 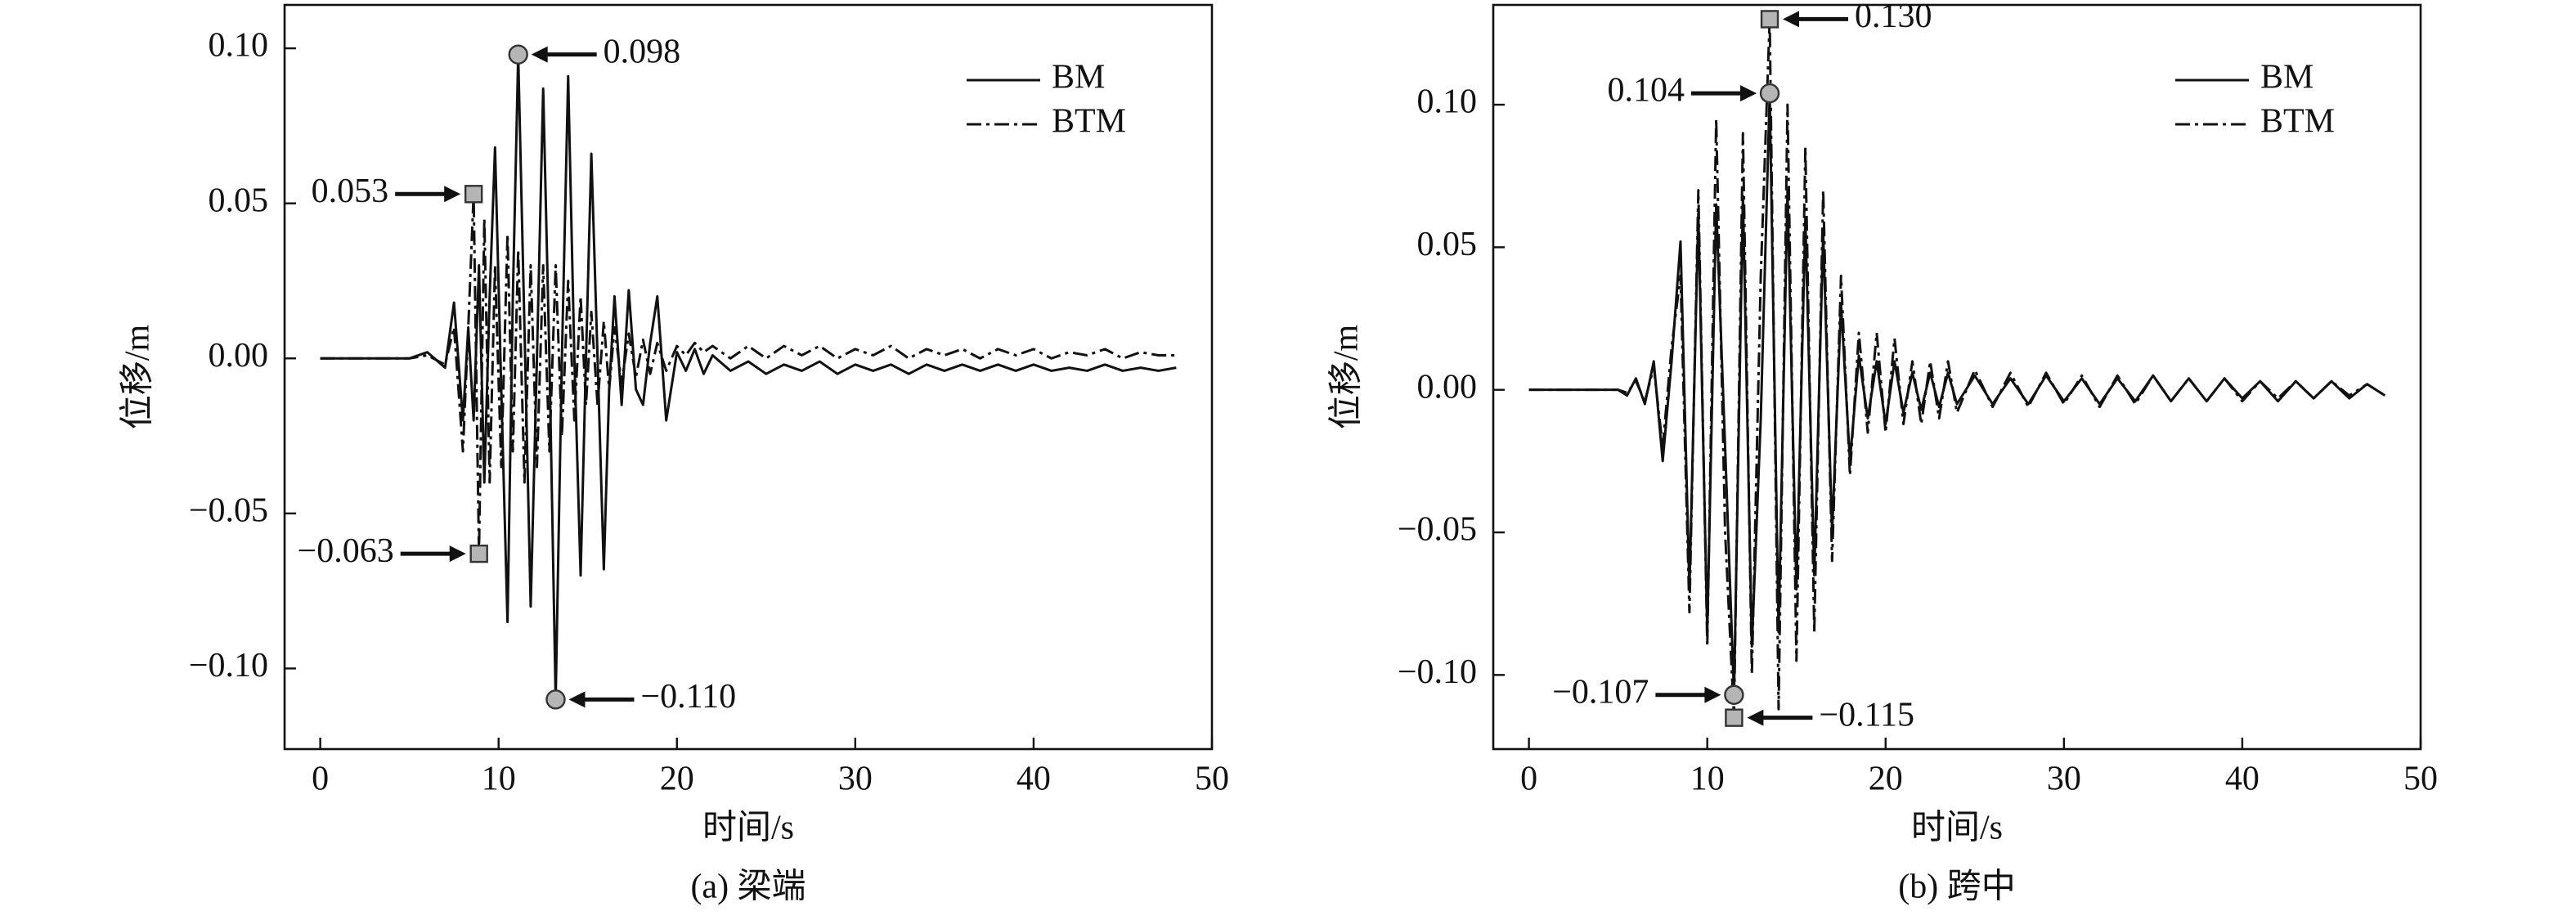 What do you see at coordinates (748, 887) in the screenshot?
I see `caption: (a) 梁端` at bounding box center [748, 887].